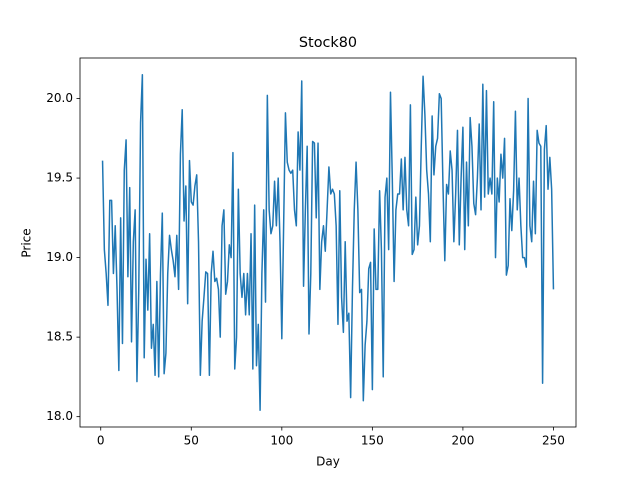  What do you see at coordinates (328, 43) in the screenshot?
I see `chart-title: Stock80` at bounding box center [328, 43].